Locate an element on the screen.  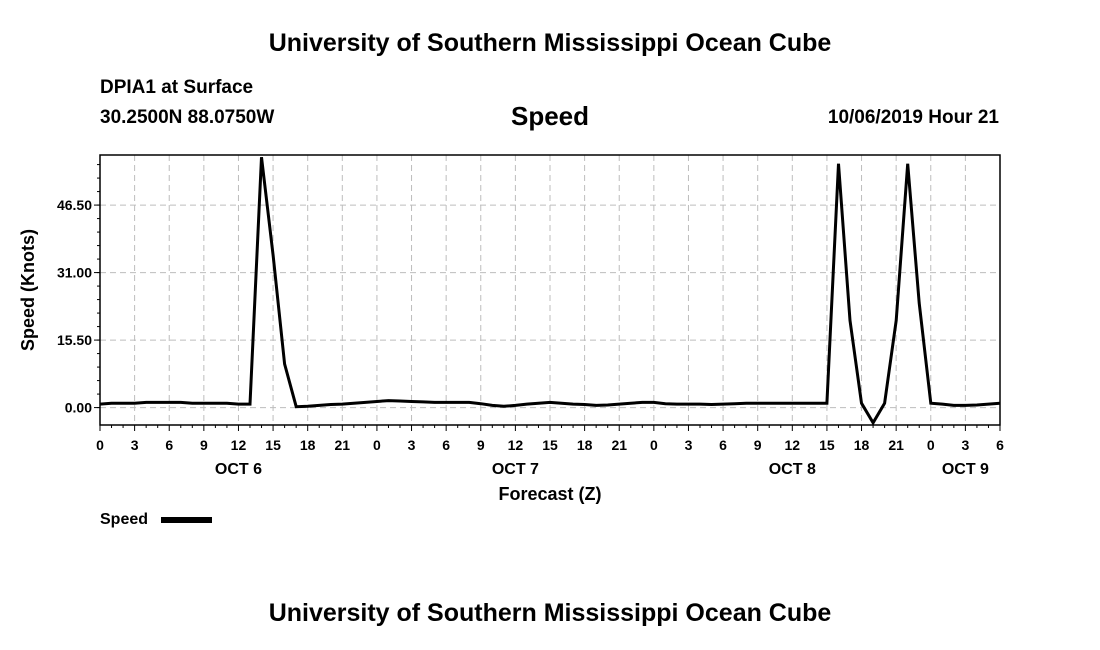
y-tick-label: 31.00 is located at coordinates (74, 273).